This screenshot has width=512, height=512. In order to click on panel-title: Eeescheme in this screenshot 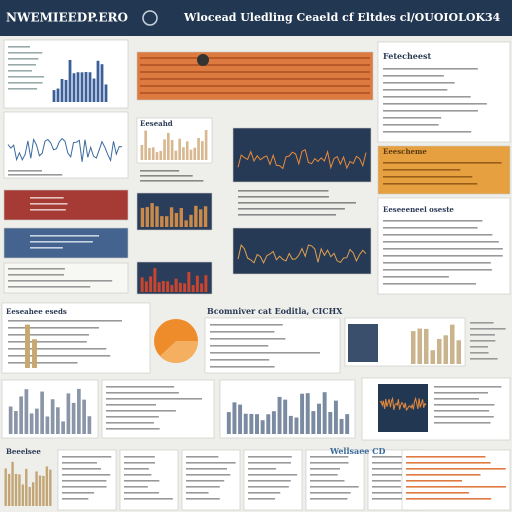, I will do `click(405, 151)`.